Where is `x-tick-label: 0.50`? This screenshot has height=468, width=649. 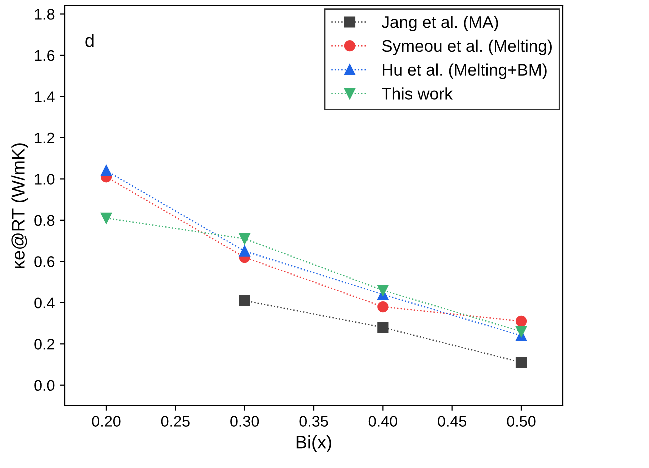
x-tick-label: 0.50 is located at coordinates (521, 421).